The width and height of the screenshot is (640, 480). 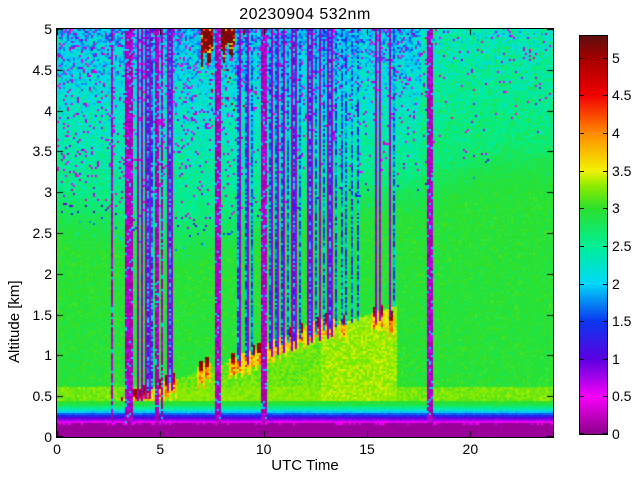 What do you see at coordinates (14, 321) in the screenshot?
I see `y-axis-label: Altitude [km]` at bounding box center [14, 321].